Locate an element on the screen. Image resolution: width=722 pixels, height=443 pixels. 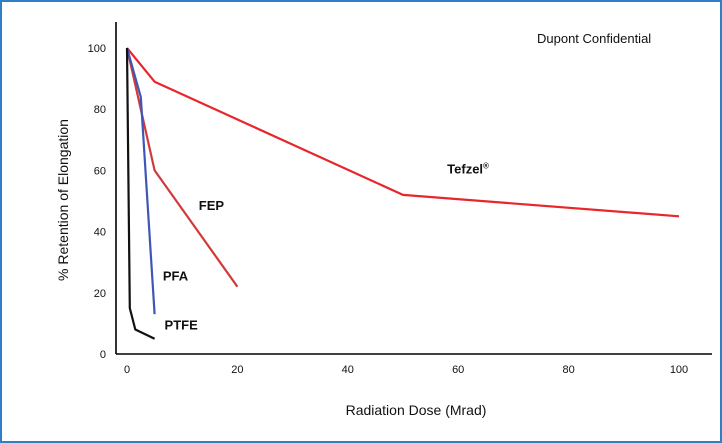
x-tick-label: 40 is located at coordinates (348, 370).